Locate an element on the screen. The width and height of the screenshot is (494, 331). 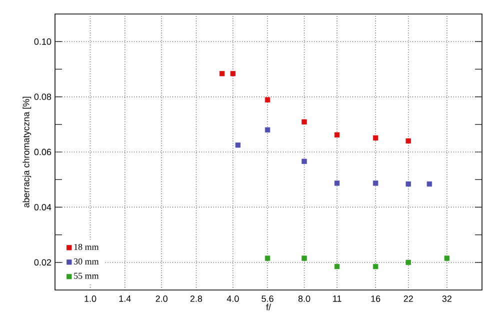
y-tick-label: 0.08 is located at coordinates (43, 97).